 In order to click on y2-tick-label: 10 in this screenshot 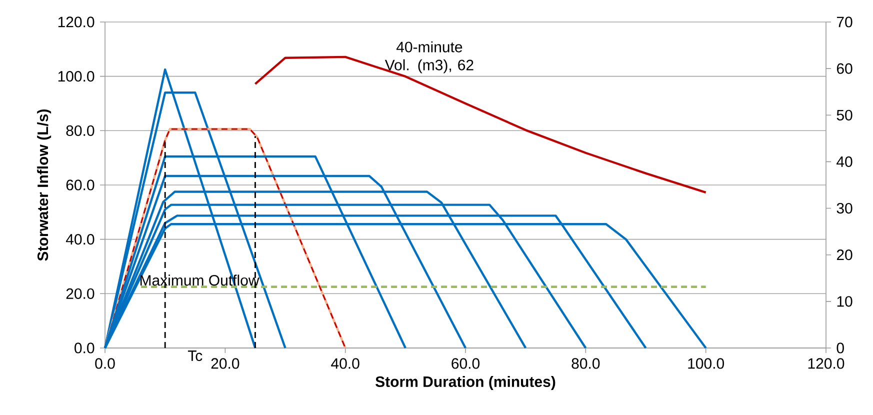, I will do `click(844, 301)`.